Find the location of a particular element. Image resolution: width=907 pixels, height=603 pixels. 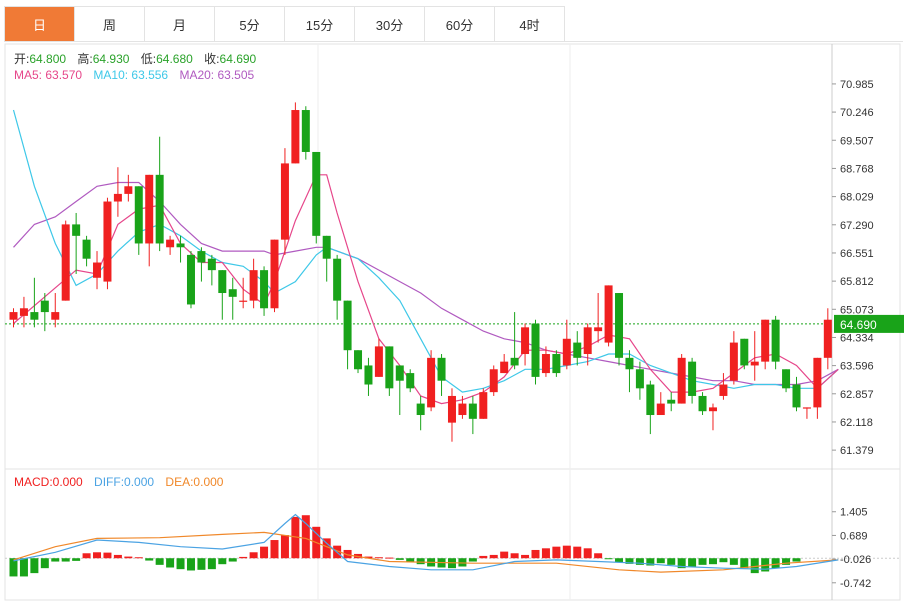

tab-4: 15分 is located at coordinates (320, 24).